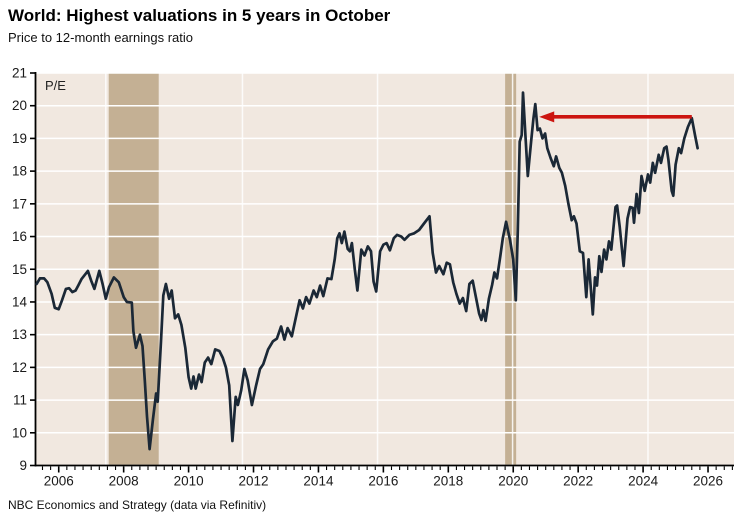 The image size is (746, 524). I want to click on chart-subtitle: Price to 12-month earnings ratio, so click(100, 37).